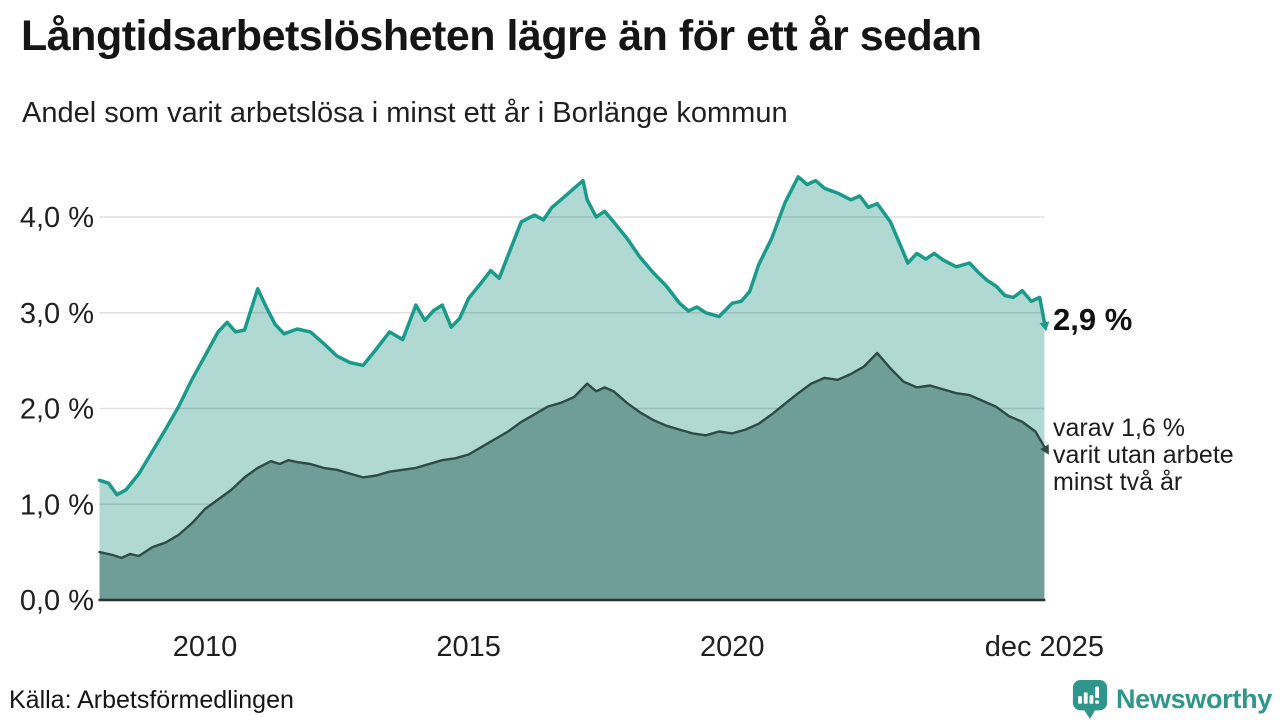 Image resolution: width=1280 pixels, height=720 pixels. Describe the element at coordinates (205, 647) in the screenshot. I see `svg-text: 2010` at that location.